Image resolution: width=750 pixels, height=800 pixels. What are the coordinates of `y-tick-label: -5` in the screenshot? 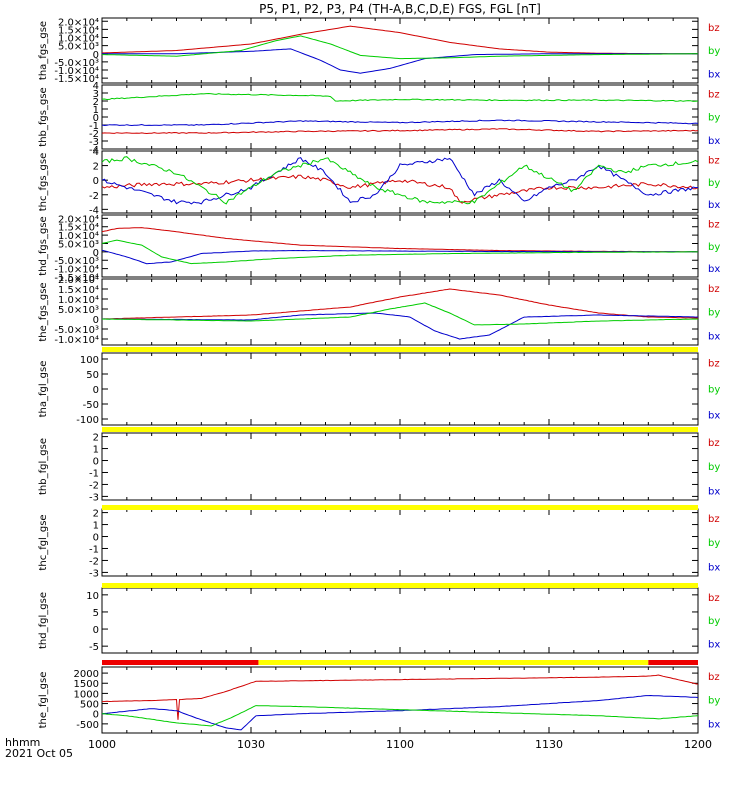 It's located at (94, 647).